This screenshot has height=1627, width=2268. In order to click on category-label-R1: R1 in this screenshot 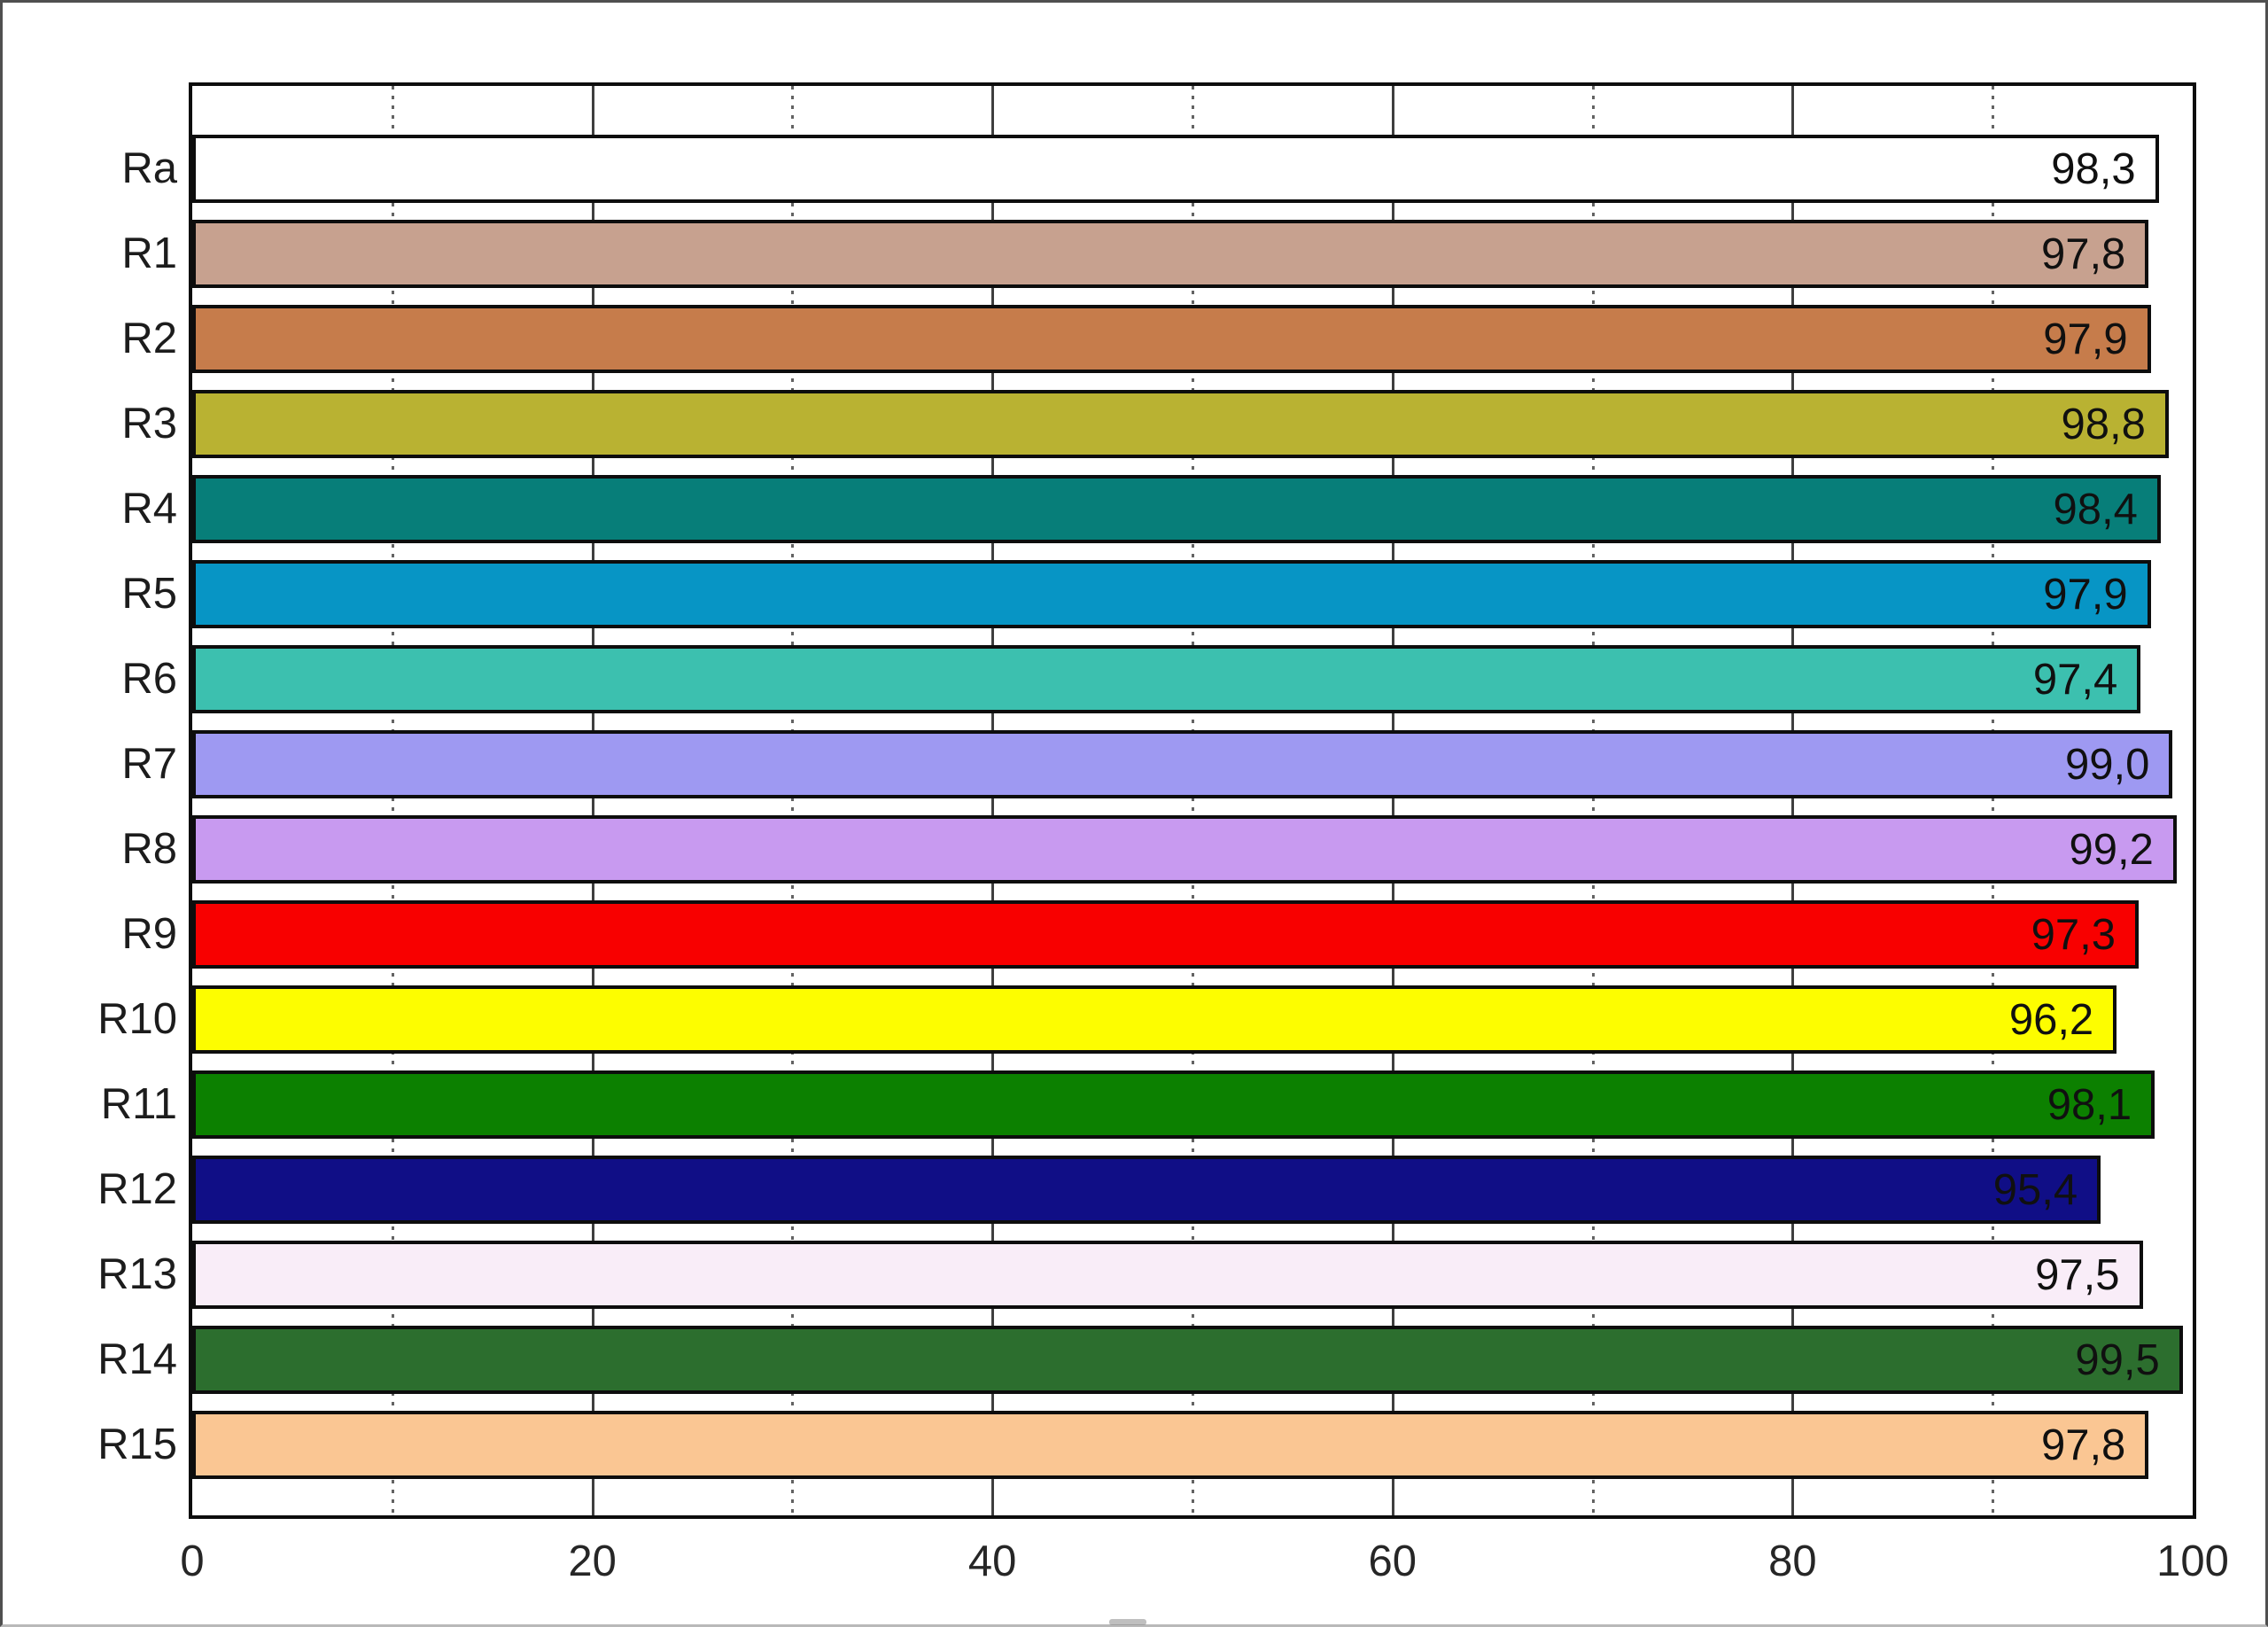, I will do `click(149, 253)`.